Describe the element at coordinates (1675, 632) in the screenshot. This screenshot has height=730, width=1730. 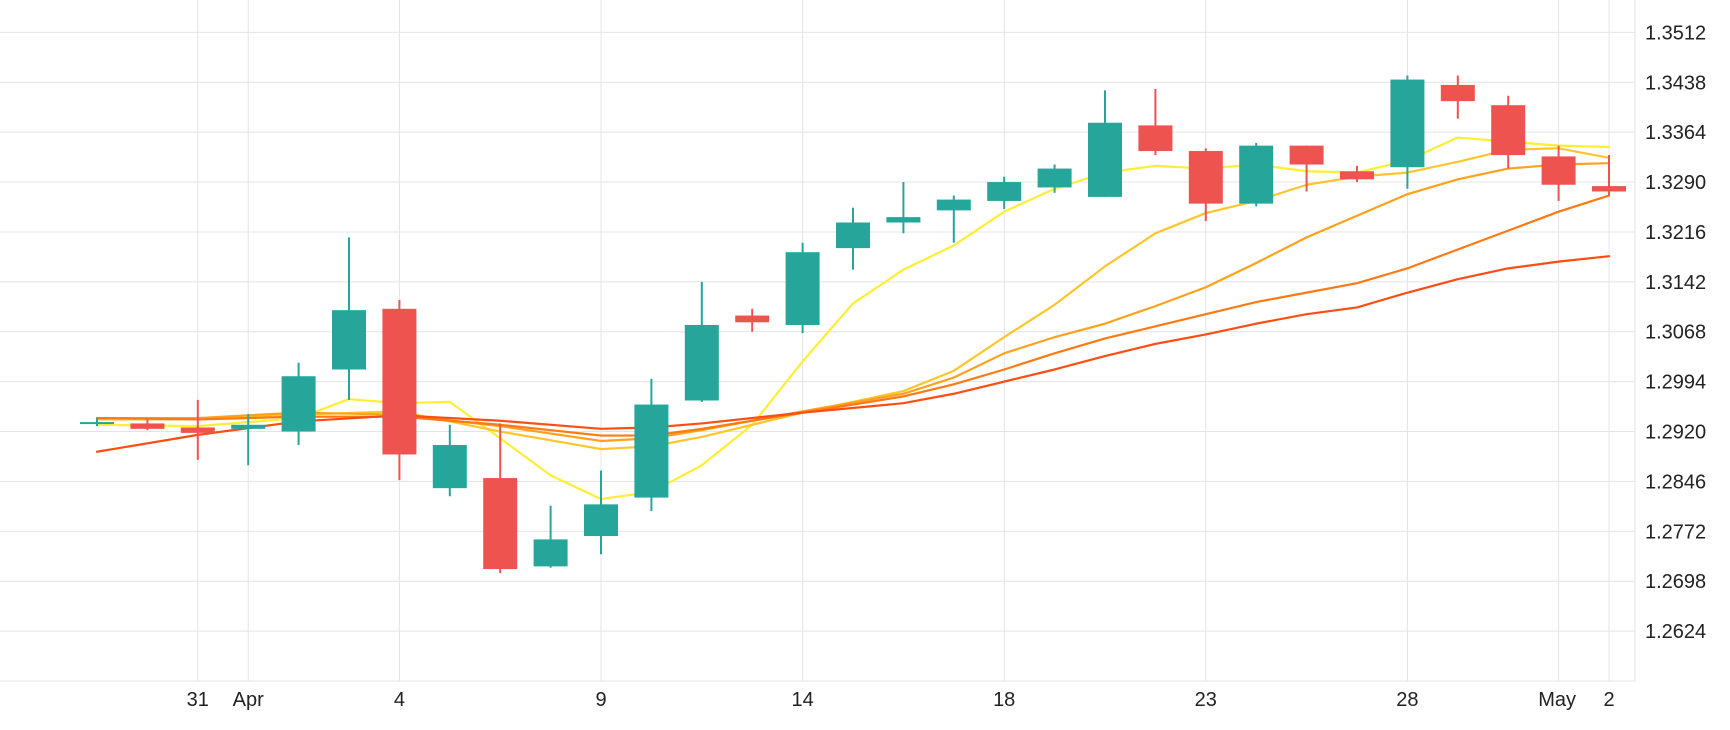
I see `y-tick-label: 1.2624` at that location.